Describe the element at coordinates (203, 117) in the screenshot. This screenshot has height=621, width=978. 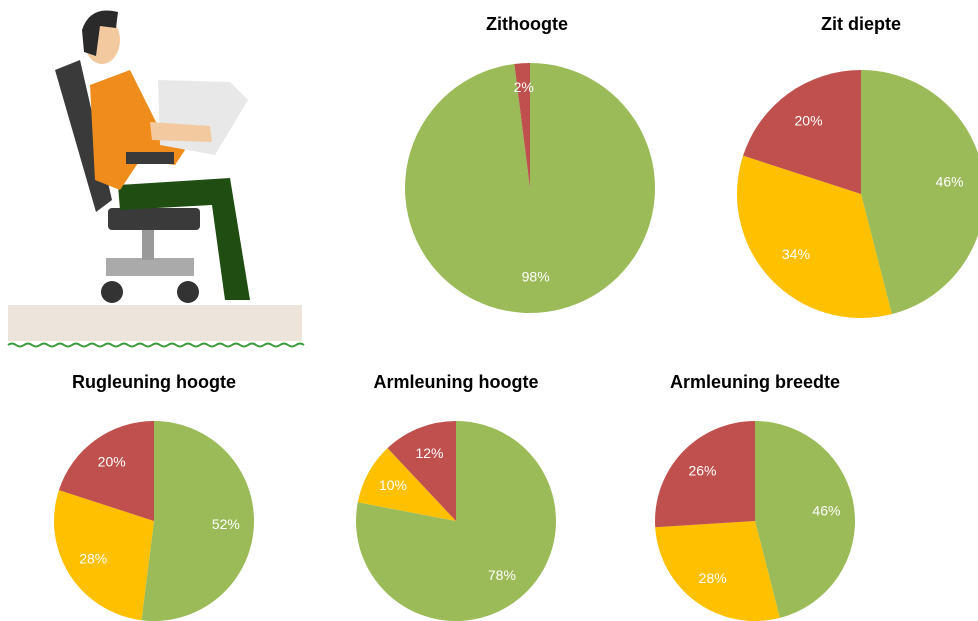
I see `paper` at that location.